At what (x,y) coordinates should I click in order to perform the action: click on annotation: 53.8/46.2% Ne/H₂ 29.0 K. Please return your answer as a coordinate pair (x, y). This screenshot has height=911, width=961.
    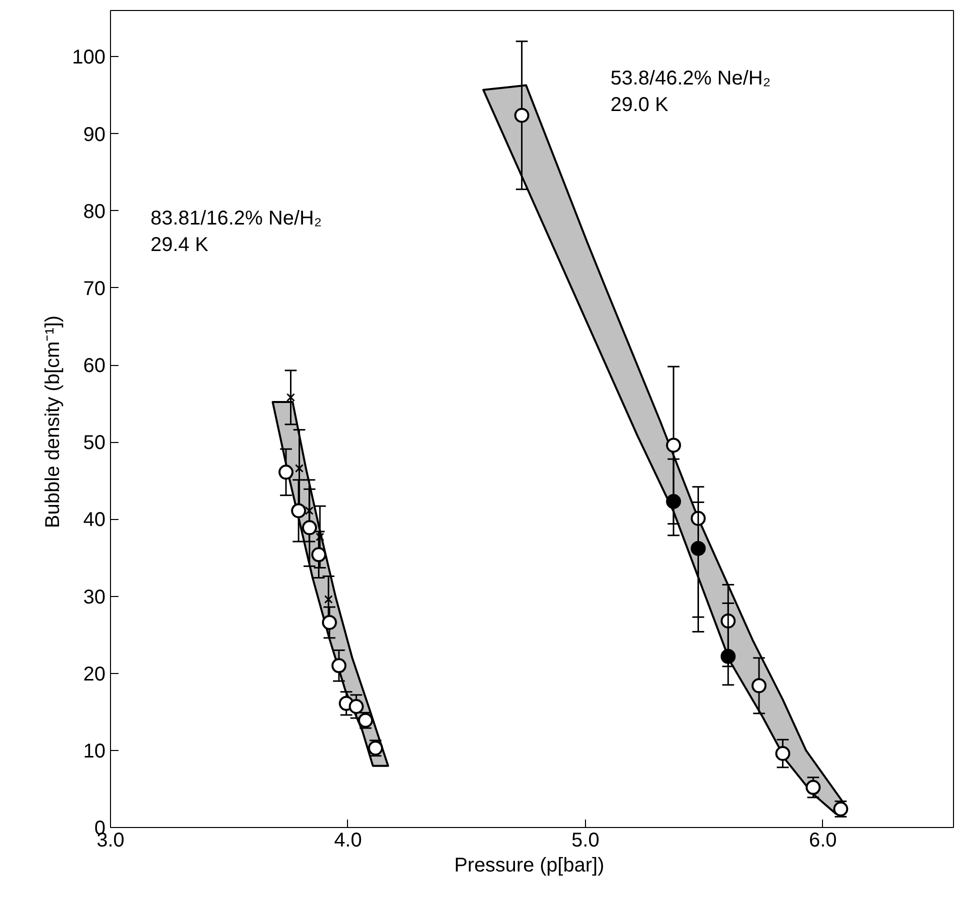
    Looking at the image, I should click on (690, 92).